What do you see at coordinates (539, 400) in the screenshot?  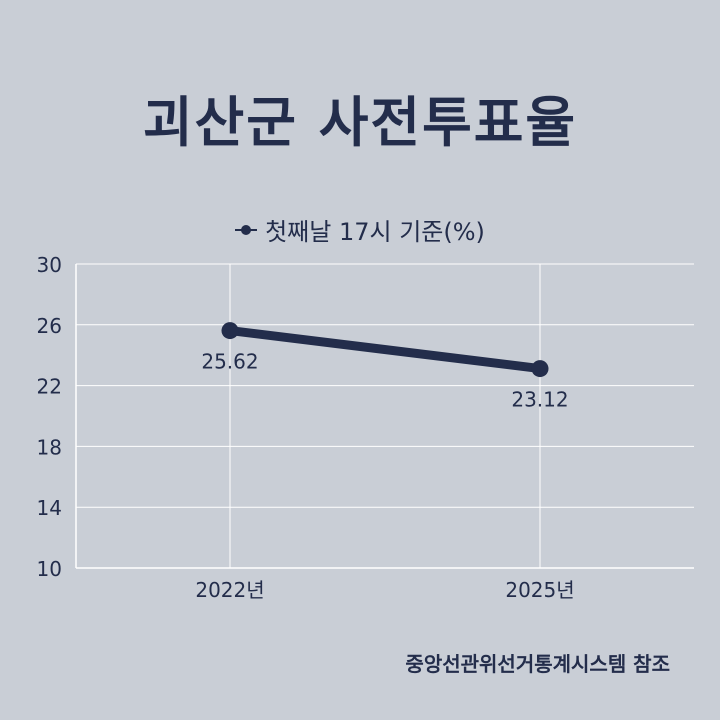 I see `data-label: 23.12` at bounding box center [539, 400].